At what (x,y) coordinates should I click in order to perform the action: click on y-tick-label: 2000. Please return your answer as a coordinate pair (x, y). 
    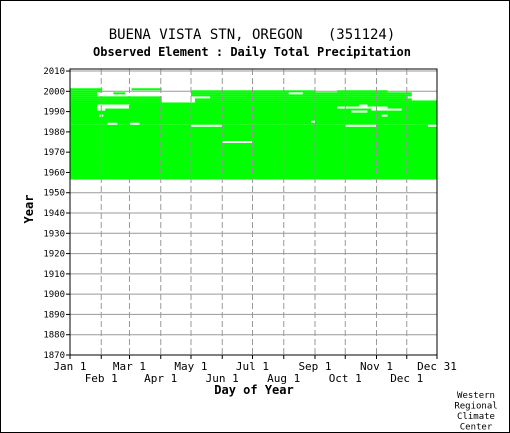
    Looking at the image, I should click on (54, 92).